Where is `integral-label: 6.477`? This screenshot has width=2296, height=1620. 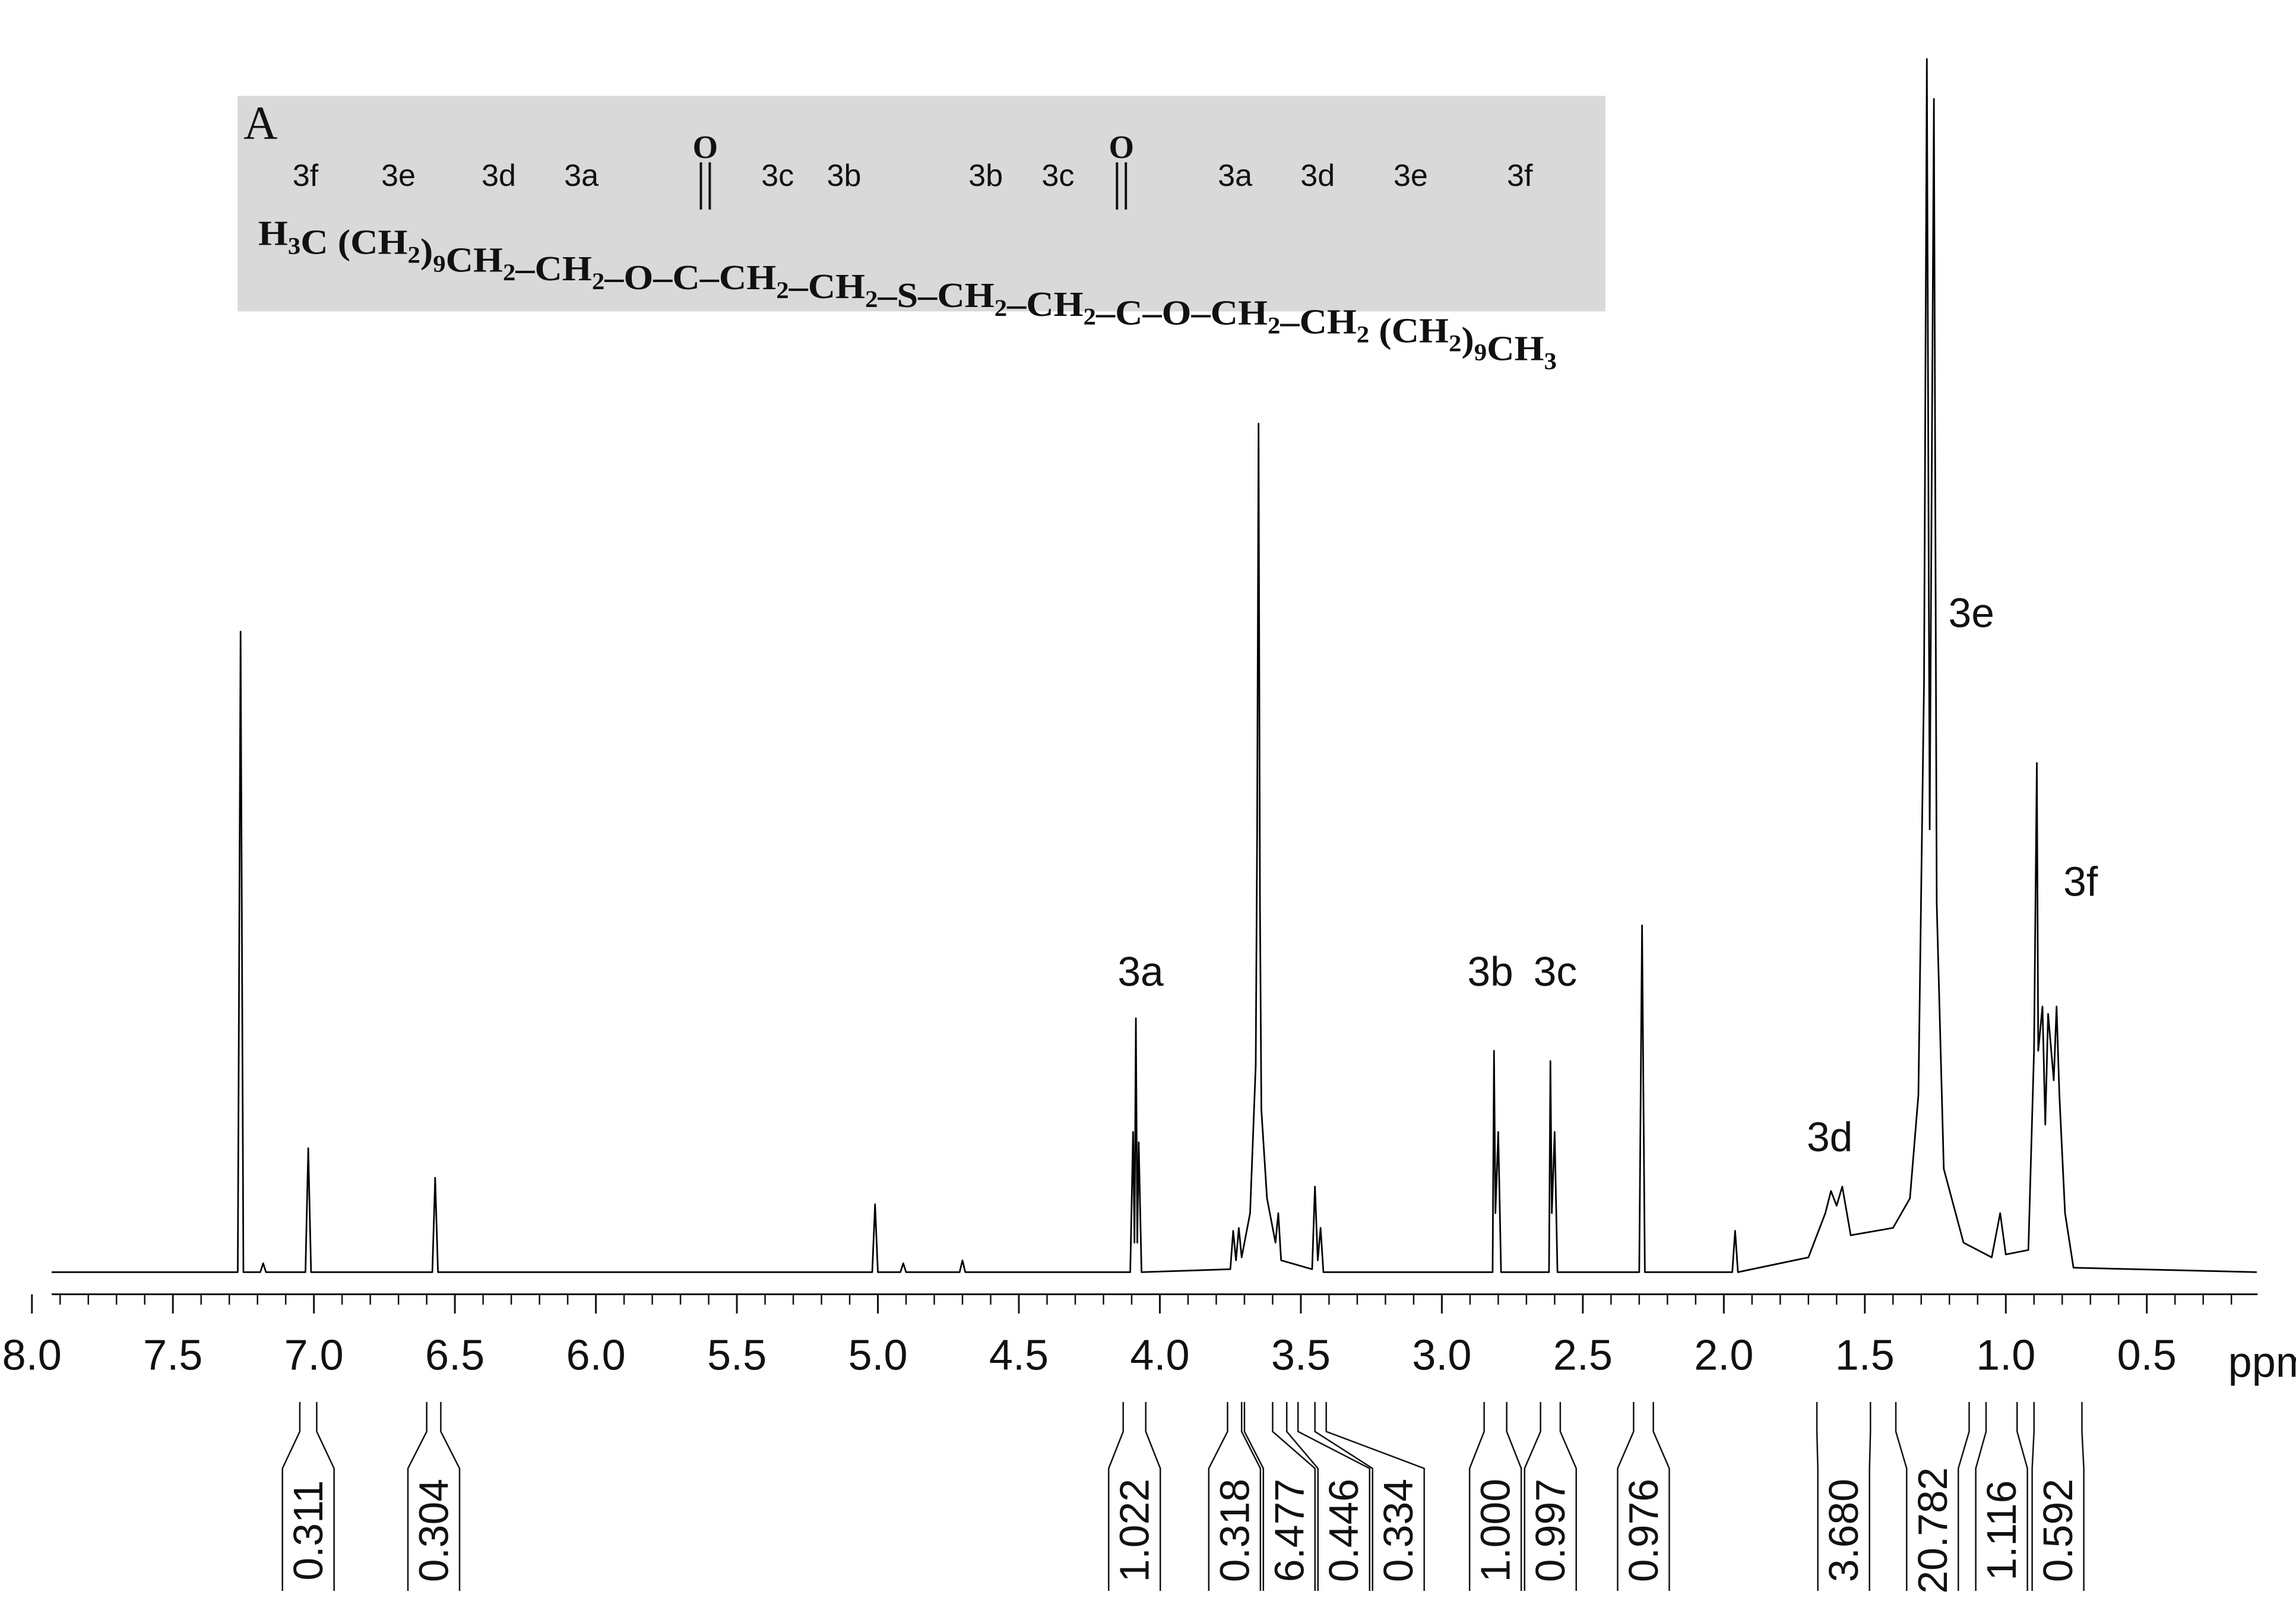
integral-label: 6.477 is located at coordinates (1289, 1531).